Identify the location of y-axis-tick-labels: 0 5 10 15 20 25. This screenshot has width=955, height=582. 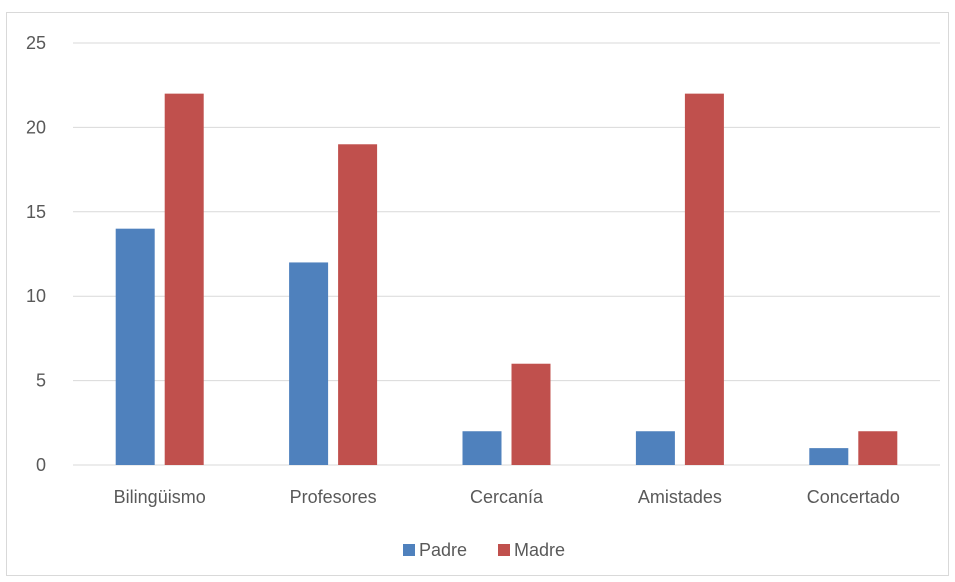
(36, 254).